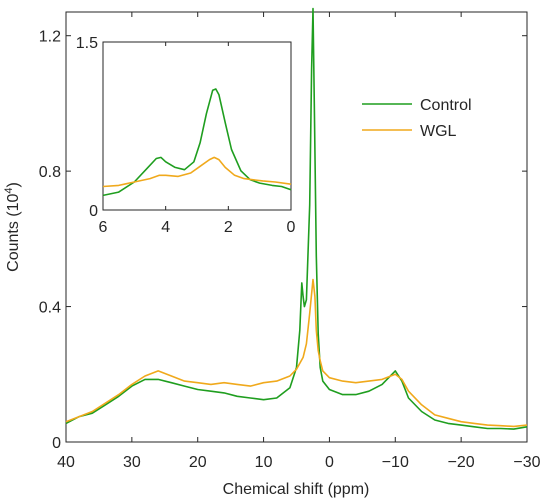 The image size is (550, 503). I want to click on inset-series-control, so click(197, 142).